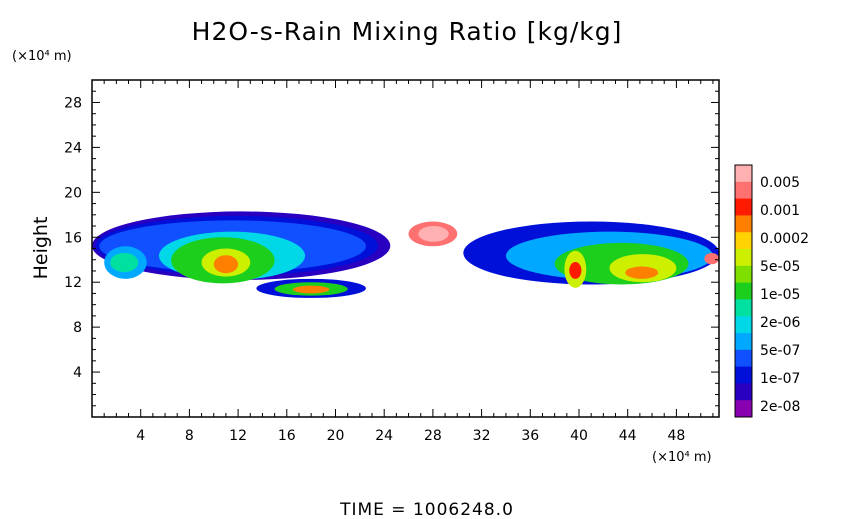 Image resolution: width=854 pixels, height=519 pixels. I want to click on colorbar-label: 1e-07, so click(780, 379).